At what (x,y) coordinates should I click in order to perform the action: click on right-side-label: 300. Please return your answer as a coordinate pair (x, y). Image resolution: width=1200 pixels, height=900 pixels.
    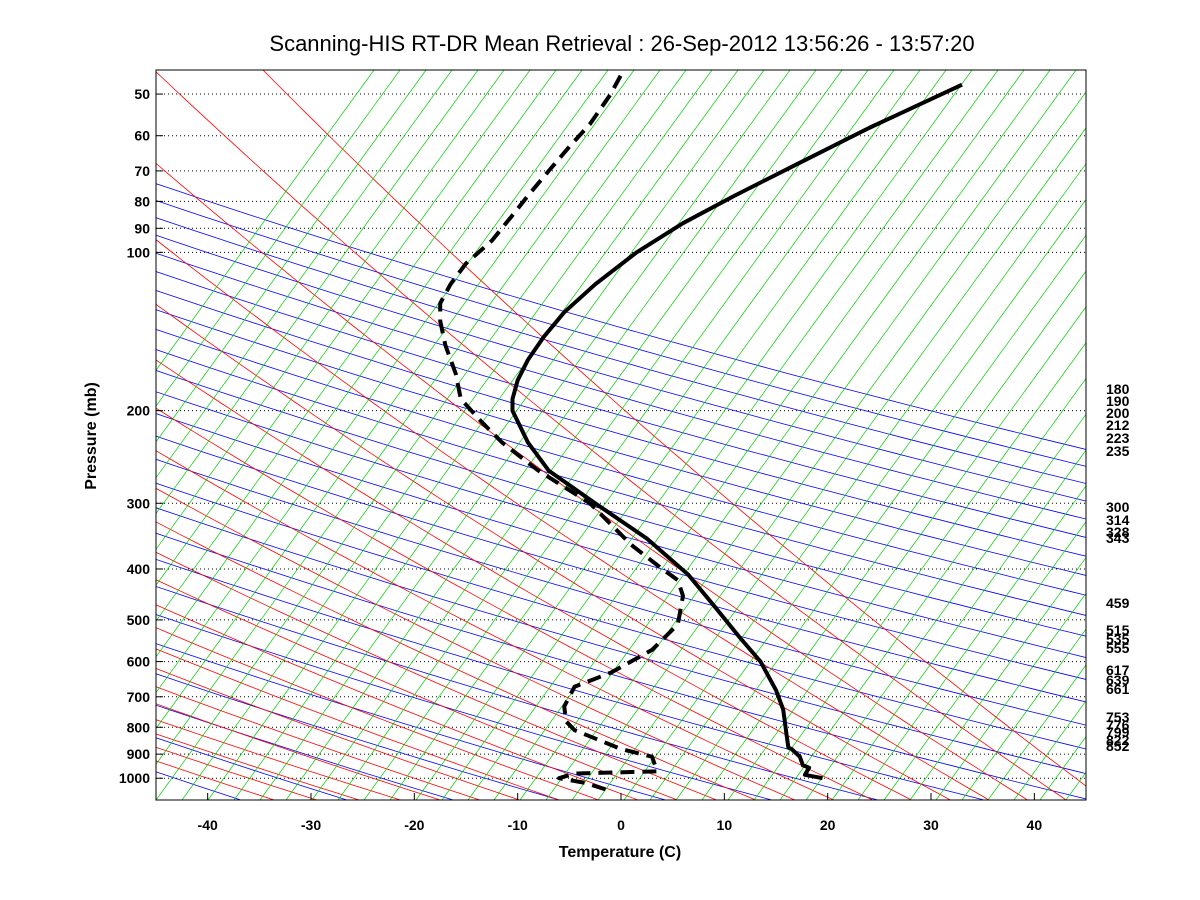
    Looking at the image, I should click on (1118, 507).